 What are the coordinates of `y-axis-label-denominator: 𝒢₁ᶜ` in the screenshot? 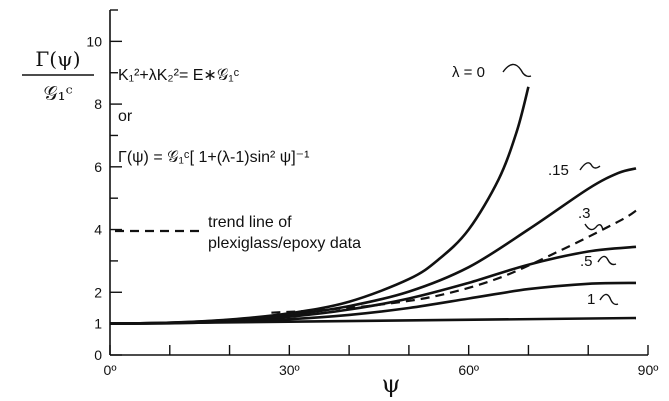 It's located at (57, 93).